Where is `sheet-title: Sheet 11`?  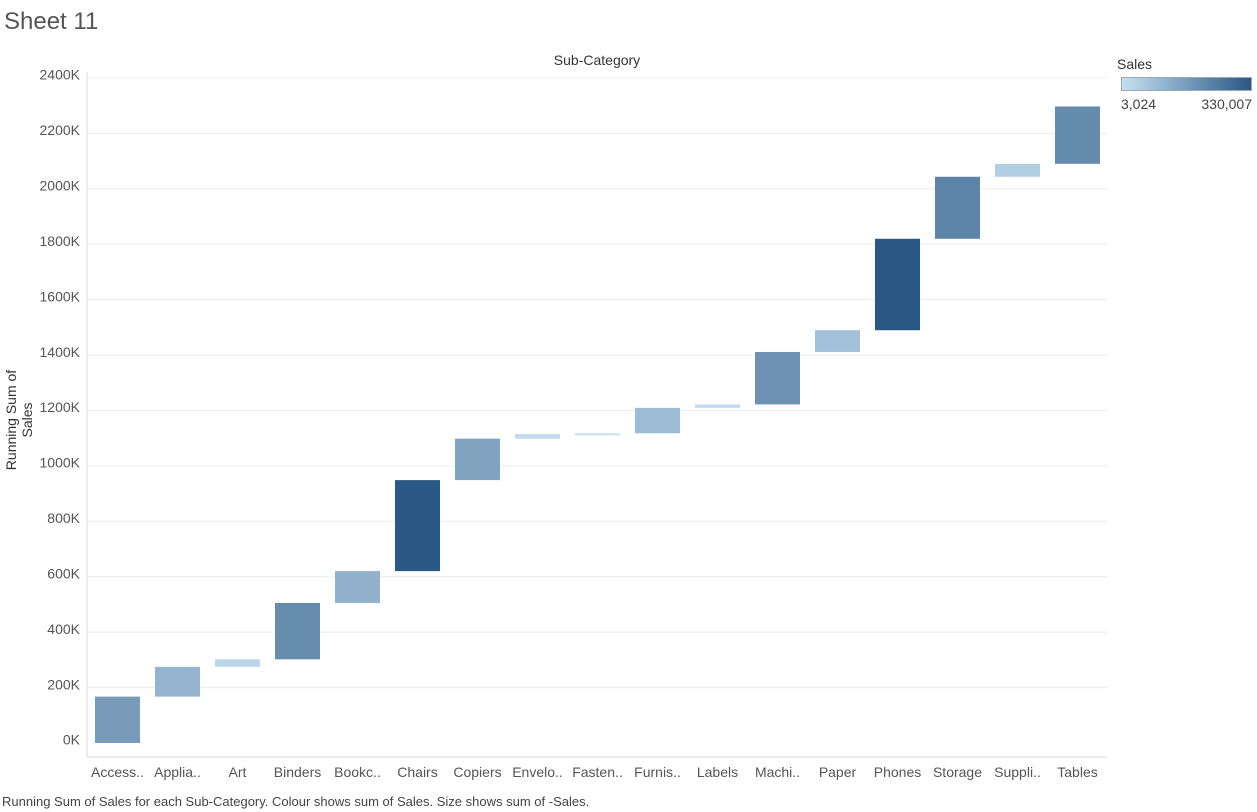 sheet-title: Sheet 11 is located at coordinates (51, 21).